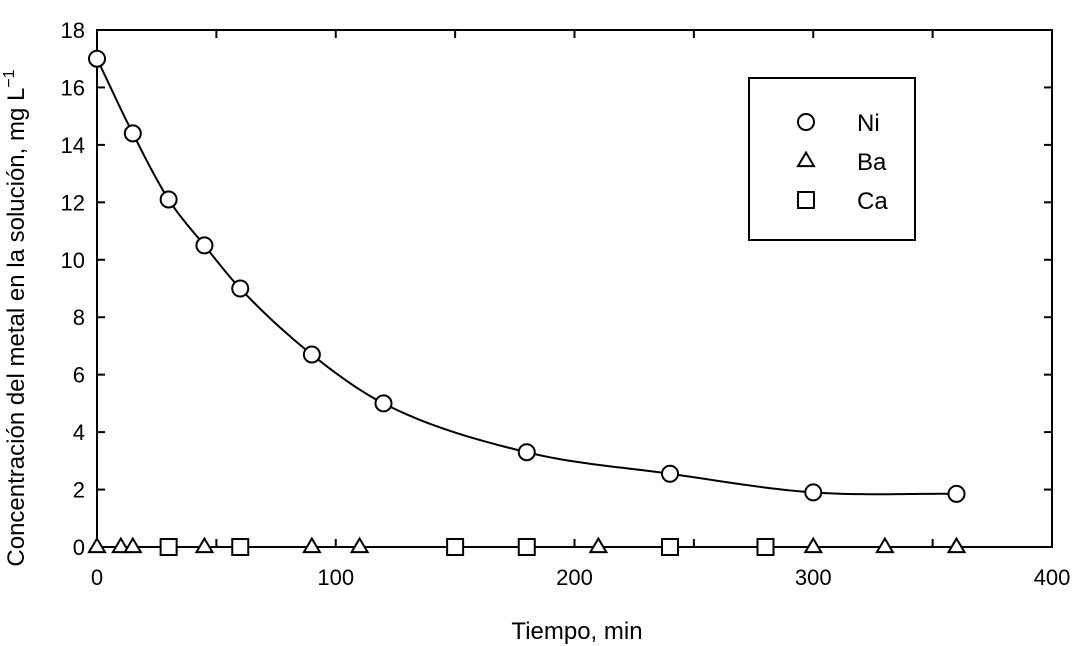  Describe the element at coordinates (9, 78) in the screenshot. I see `y-axis-title-superscript: −1` at that location.